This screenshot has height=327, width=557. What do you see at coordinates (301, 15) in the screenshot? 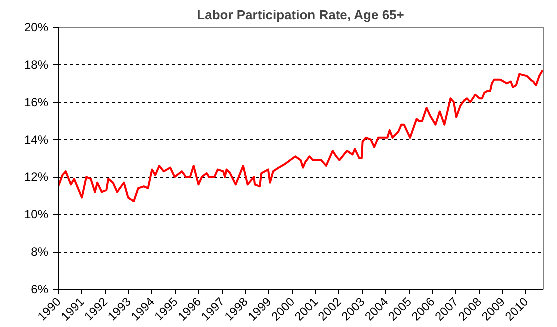
I see `chart-title: Labor Participation Rate, Age 65+` at bounding box center [301, 15].